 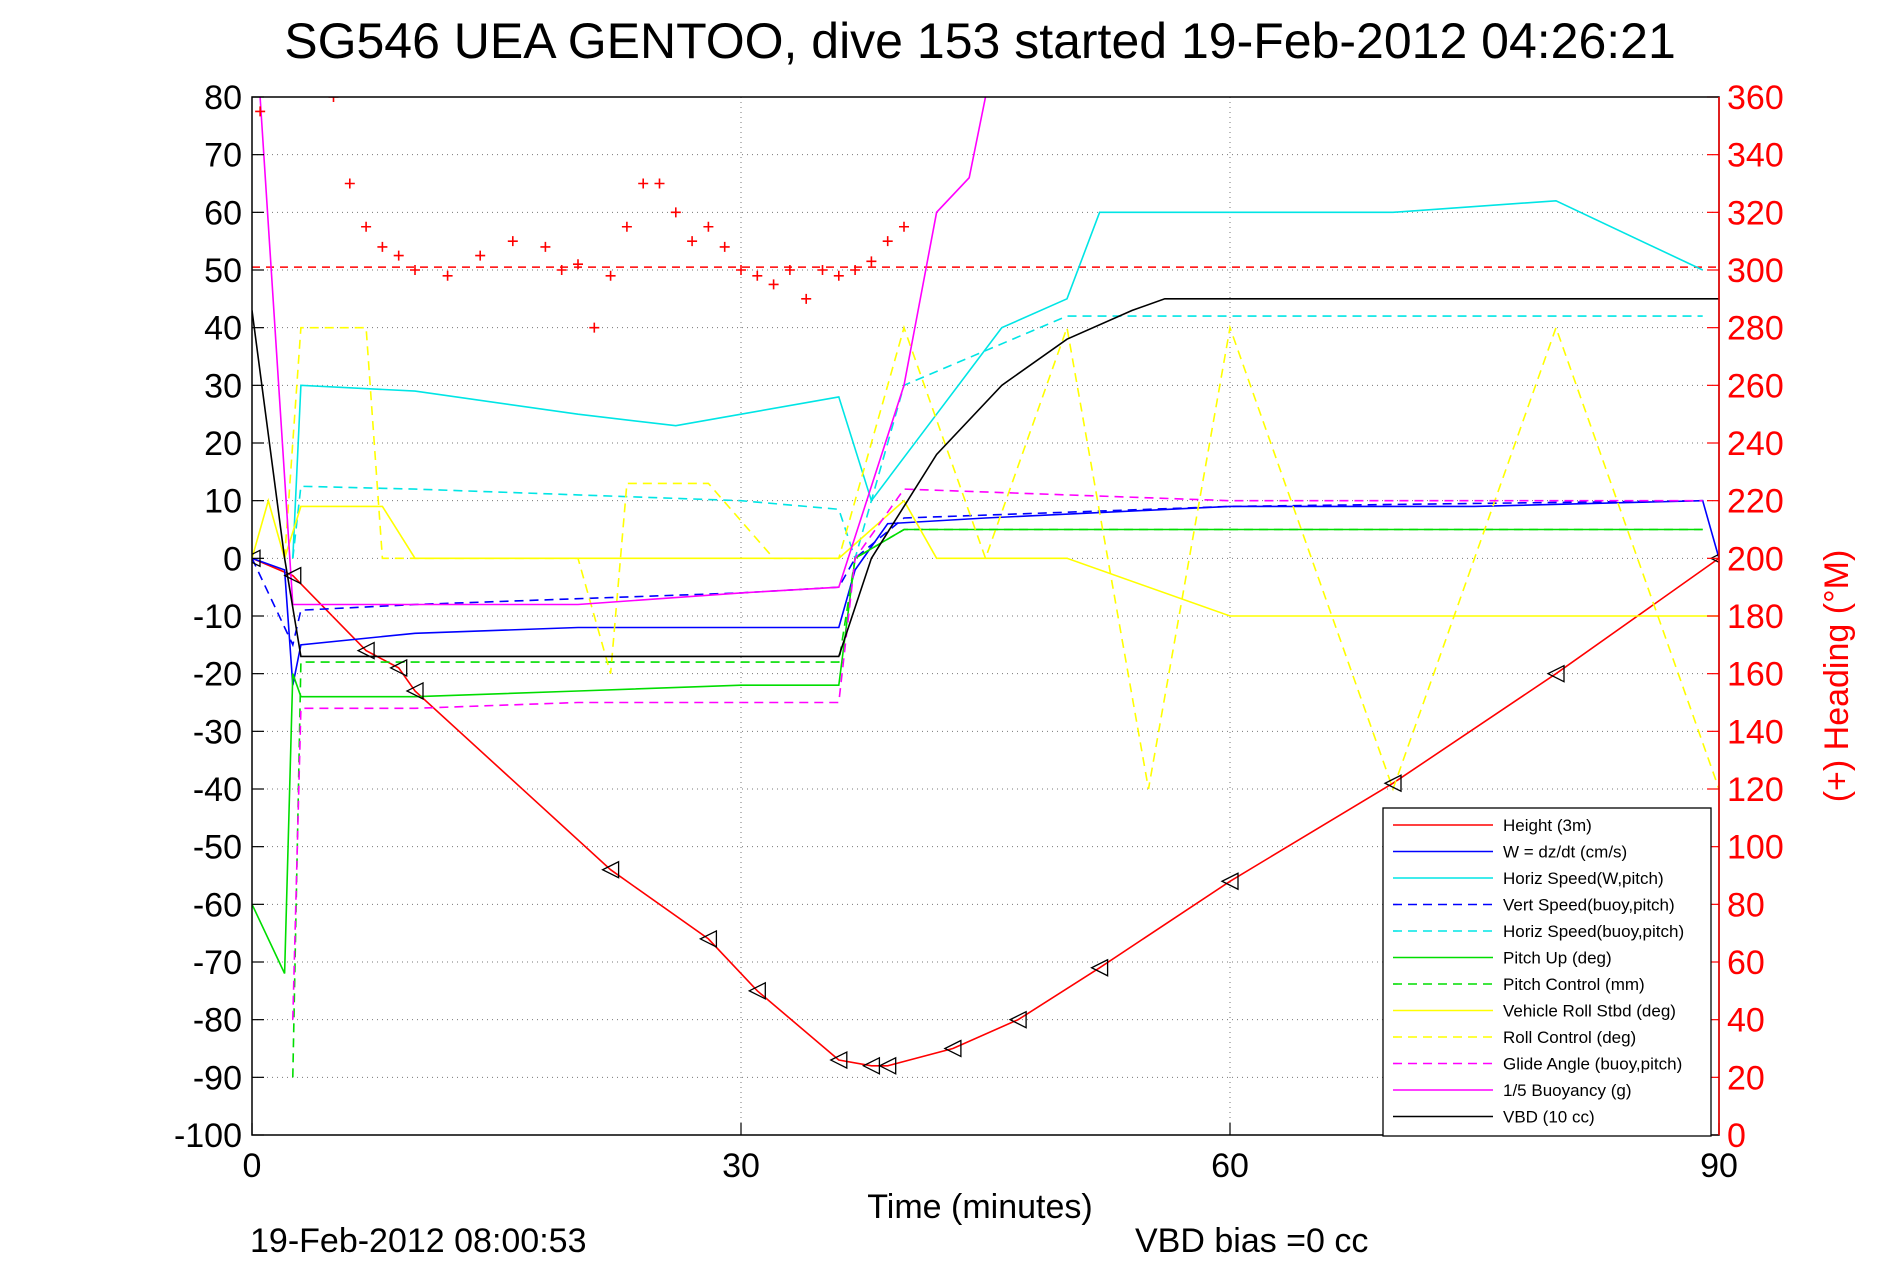 I want to click on y-tick-label: 40, so click(x=223, y=329).